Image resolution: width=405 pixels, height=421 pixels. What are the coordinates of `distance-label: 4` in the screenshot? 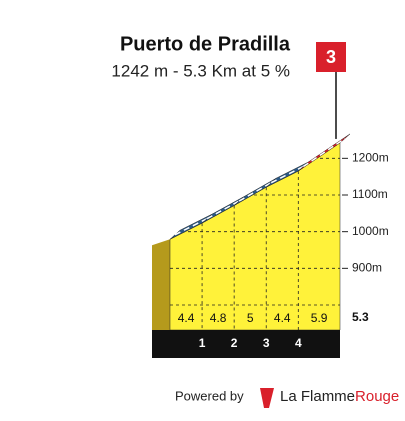 It's located at (298, 343).